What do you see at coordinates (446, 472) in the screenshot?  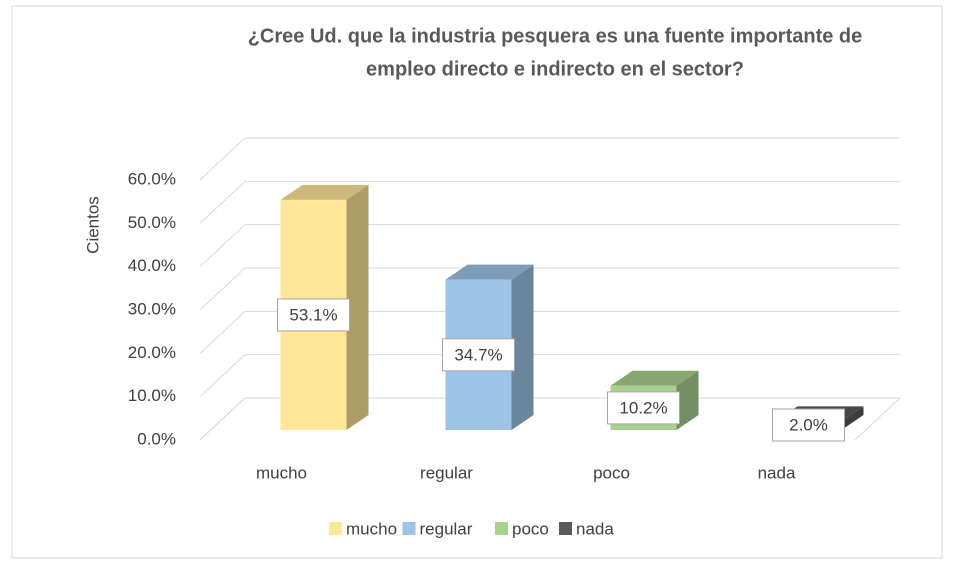 I see `x-tick-label: regular` at bounding box center [446, 472].